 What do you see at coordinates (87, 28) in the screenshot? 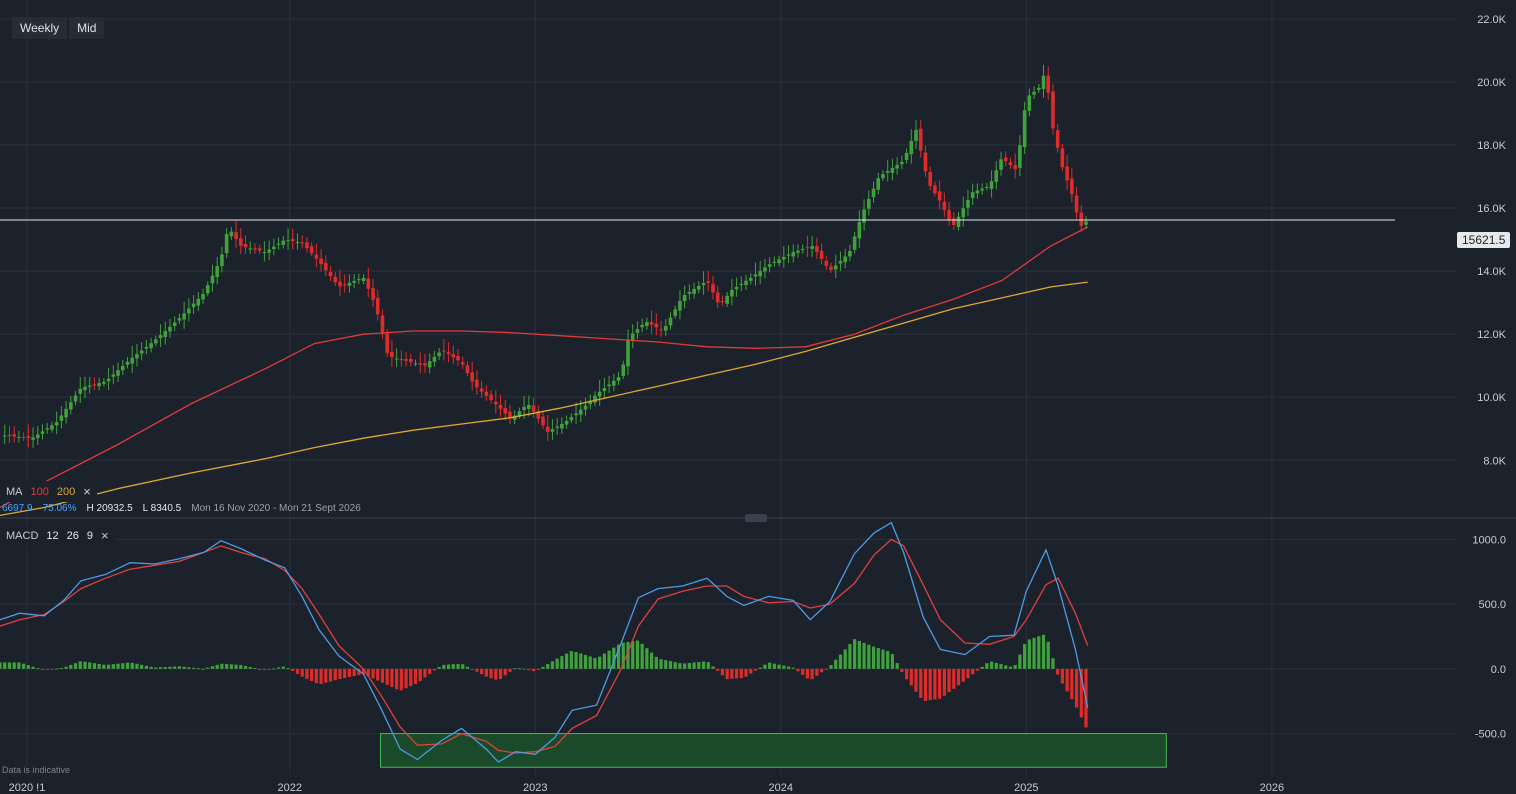
I see `price-type-button: Mid` at bounding box center [87, 28].